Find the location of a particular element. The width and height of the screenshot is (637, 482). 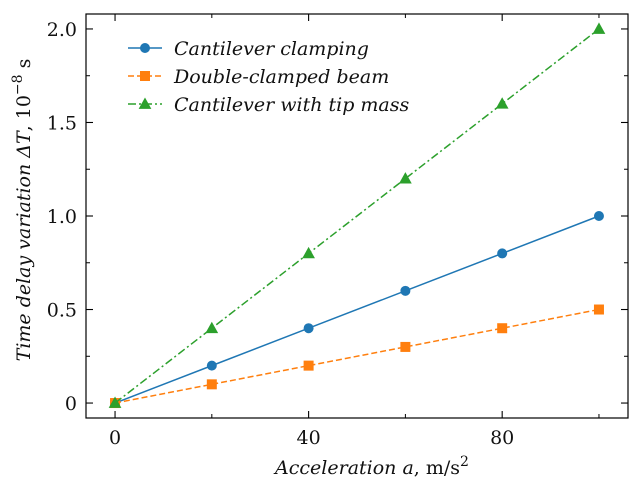

y-tick-label: 1.5 is located at coordinates (62, 123).